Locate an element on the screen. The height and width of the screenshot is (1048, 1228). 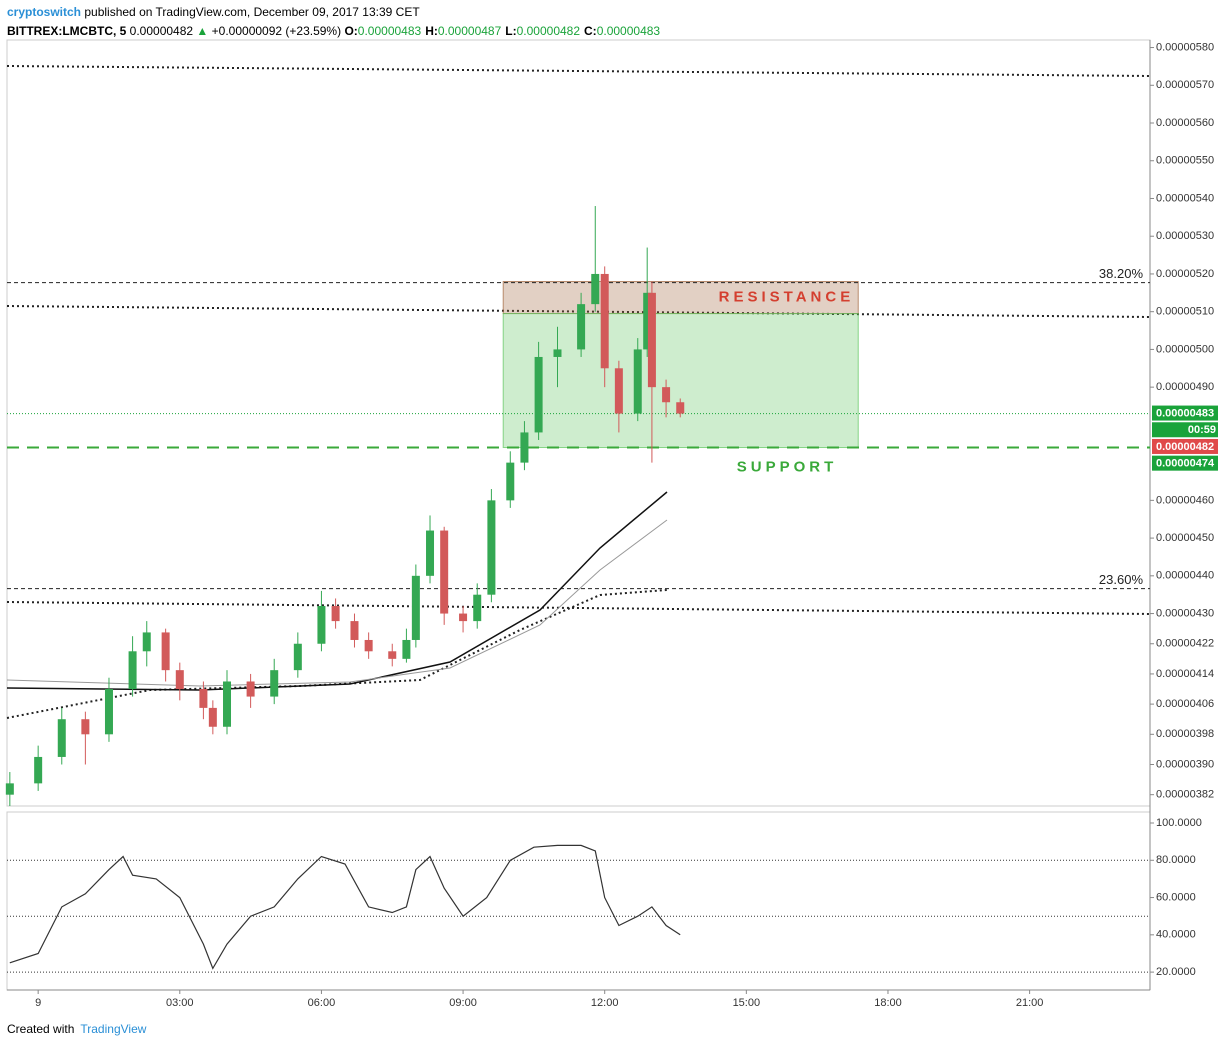
ohlc-label: L: is located at coordinates (511, 31).